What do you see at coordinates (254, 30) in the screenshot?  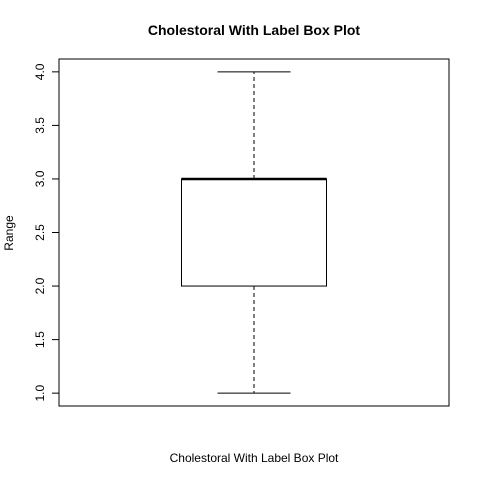 I see `chart-title: Cholestoral With Label Box Plot` at bounding box center [254, 30].